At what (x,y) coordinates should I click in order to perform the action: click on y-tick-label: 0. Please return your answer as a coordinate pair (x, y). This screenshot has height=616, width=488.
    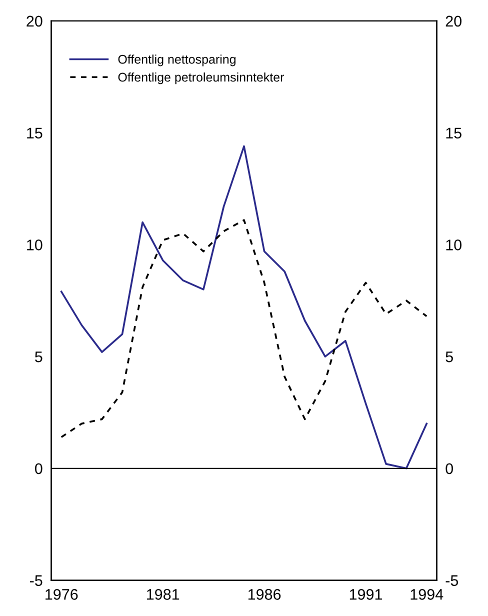
    Looking at the image, I should click on (38, 468).